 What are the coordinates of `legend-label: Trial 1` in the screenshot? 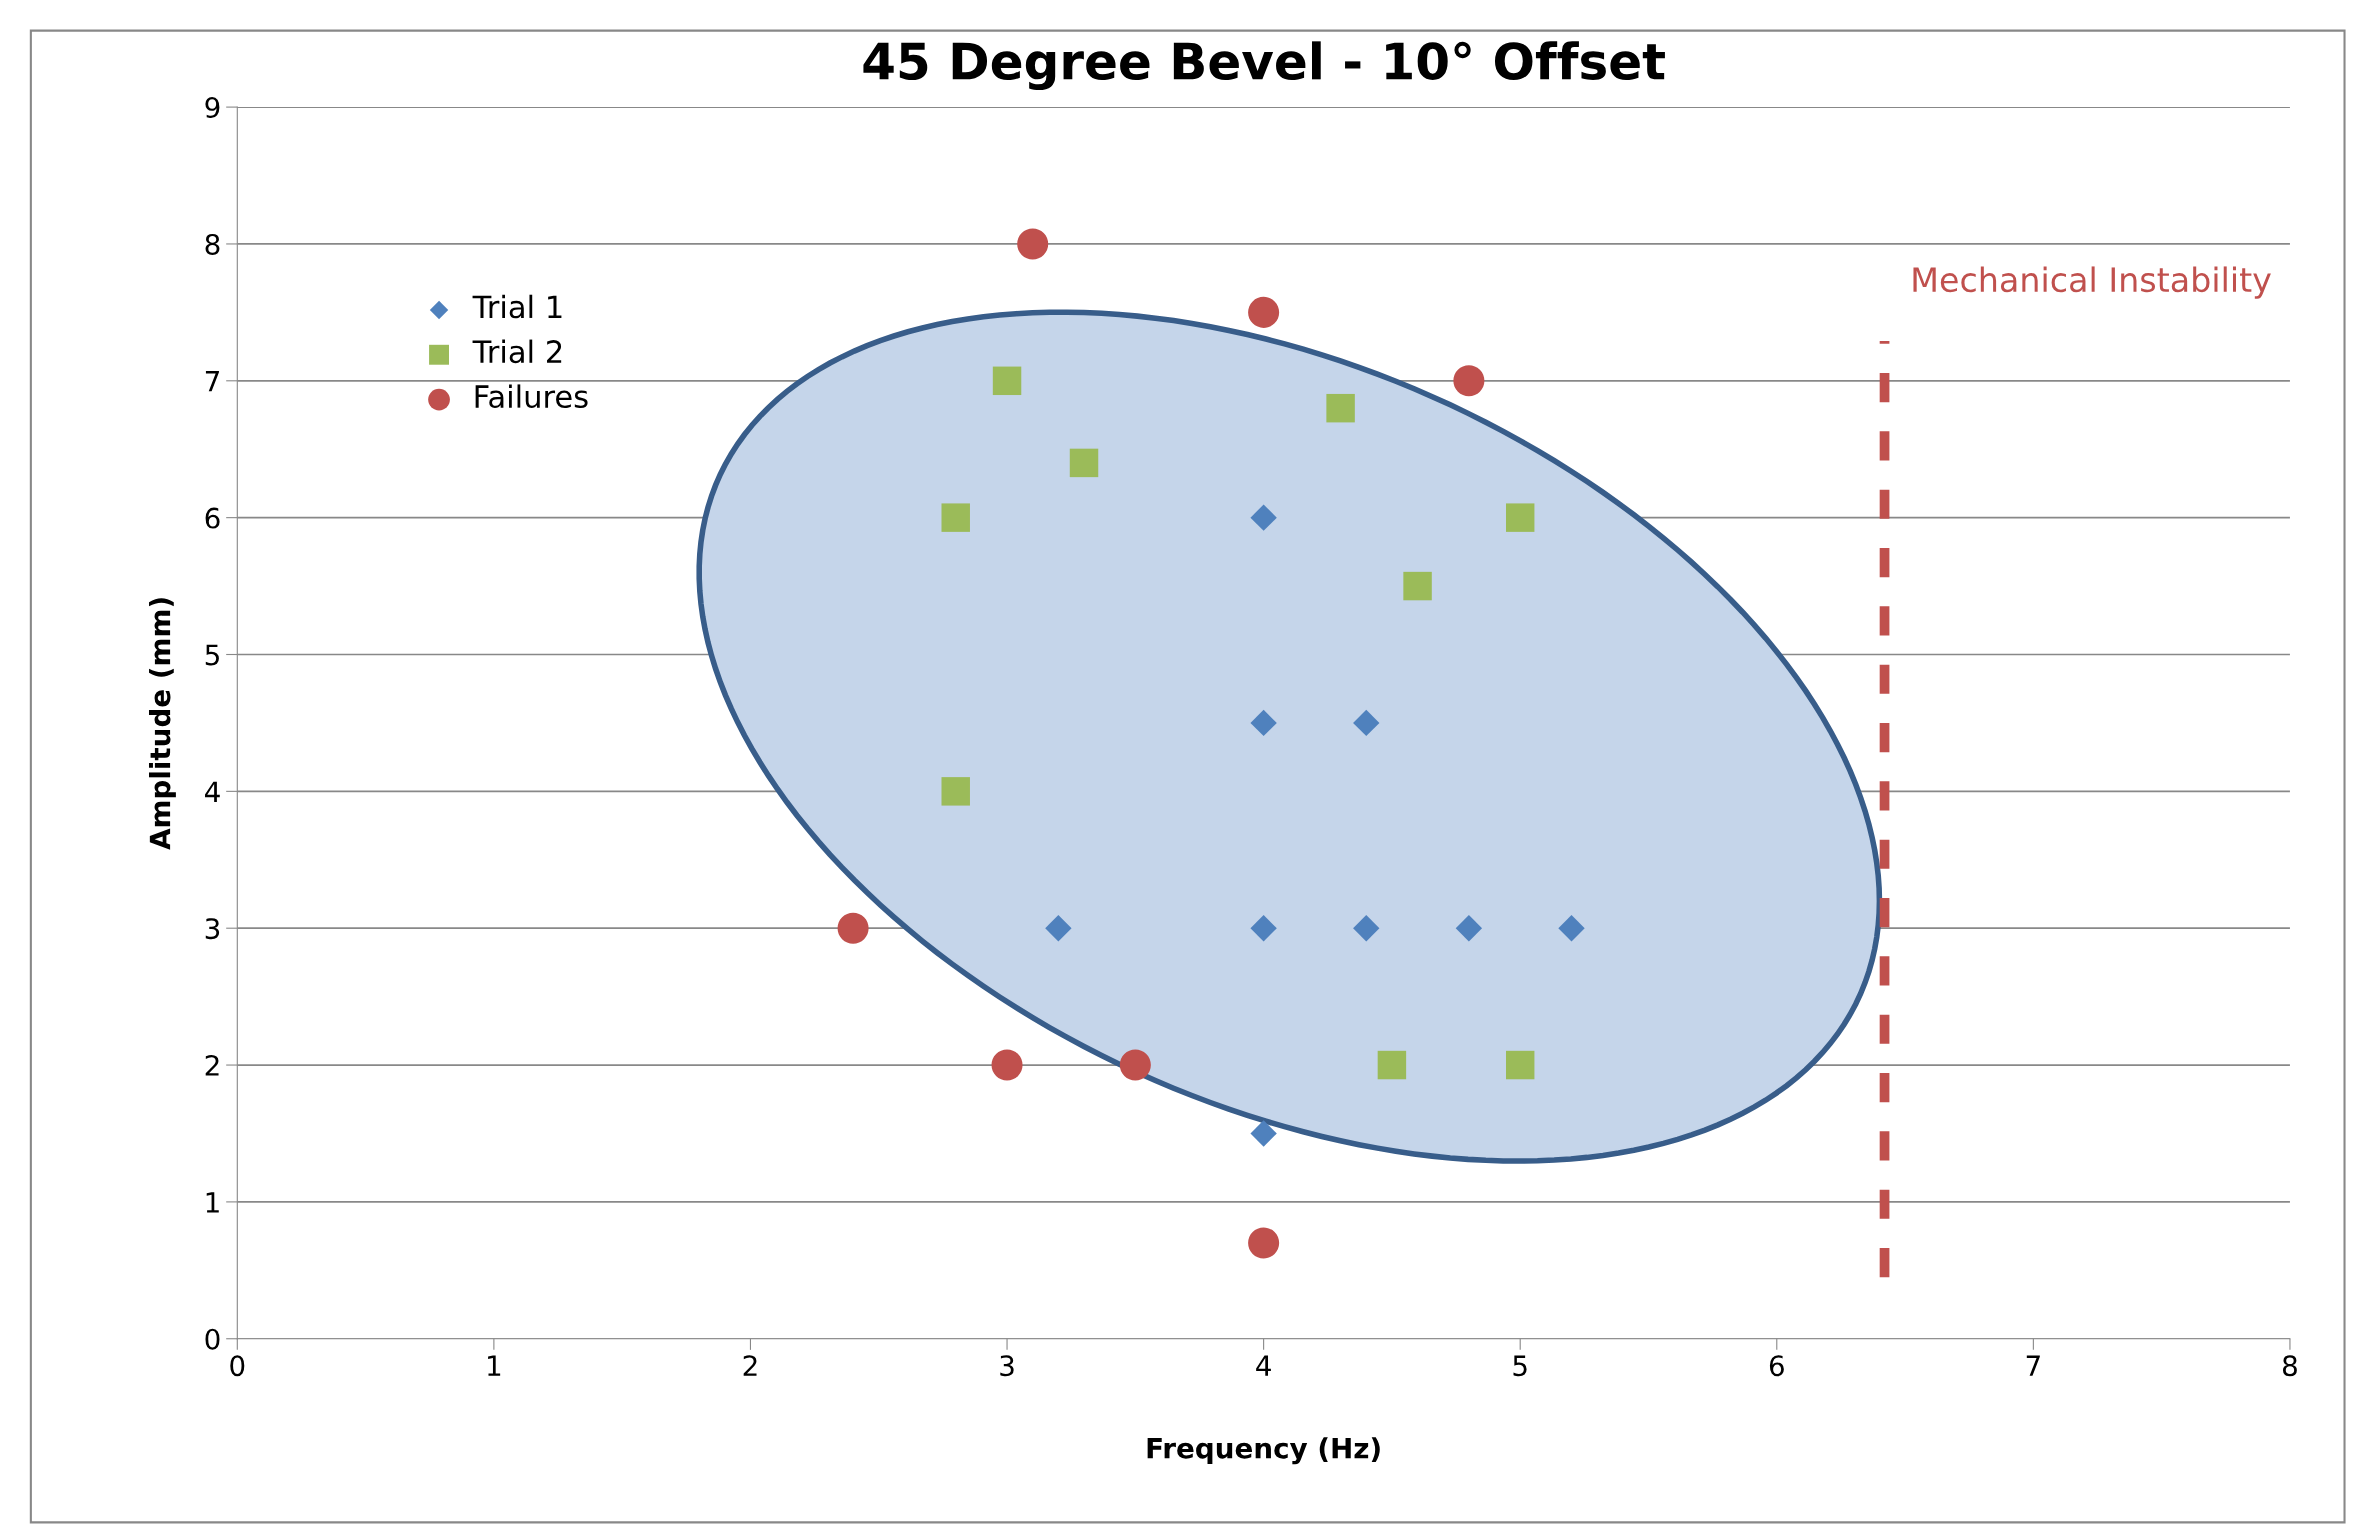 It's located at (517, 306).